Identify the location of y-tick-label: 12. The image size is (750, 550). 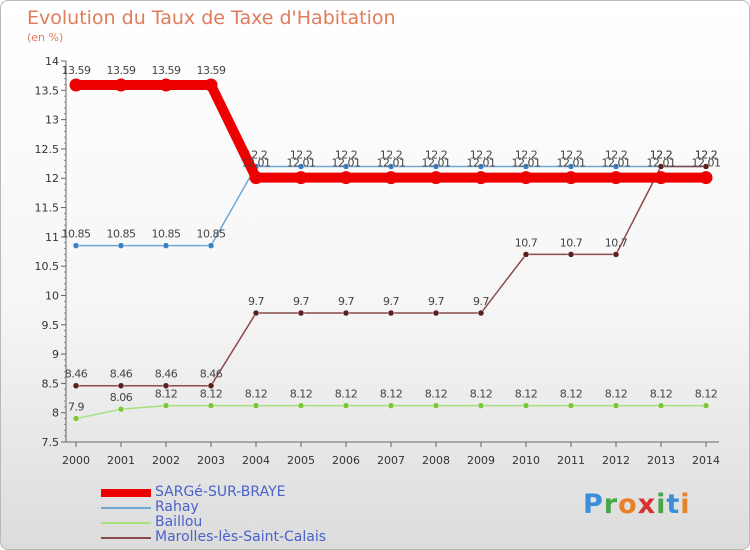
(52, 178).